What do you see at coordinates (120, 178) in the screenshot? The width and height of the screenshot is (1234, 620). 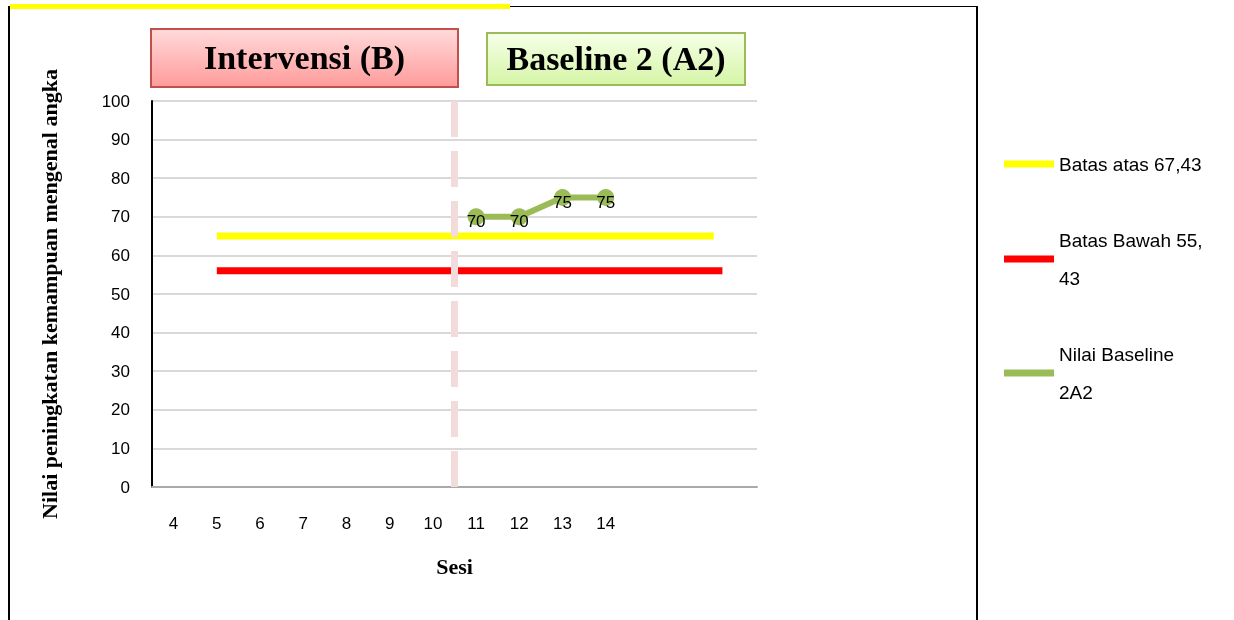 I see `y-tick-label: 80` at bounding box center [120, 178].